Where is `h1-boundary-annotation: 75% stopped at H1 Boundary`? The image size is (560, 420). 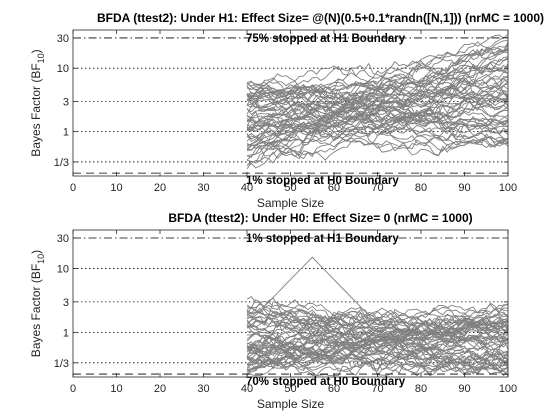 h1-boundary-annotation: 75% stopped at H1 Boundary is located at coordinates (326, 39).